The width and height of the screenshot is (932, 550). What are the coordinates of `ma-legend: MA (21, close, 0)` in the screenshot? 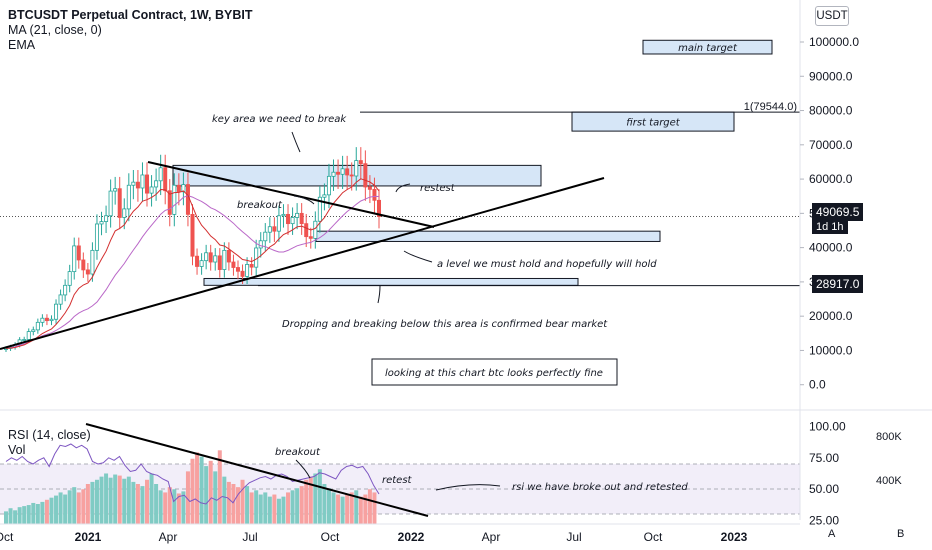 It's located at (55, 30).